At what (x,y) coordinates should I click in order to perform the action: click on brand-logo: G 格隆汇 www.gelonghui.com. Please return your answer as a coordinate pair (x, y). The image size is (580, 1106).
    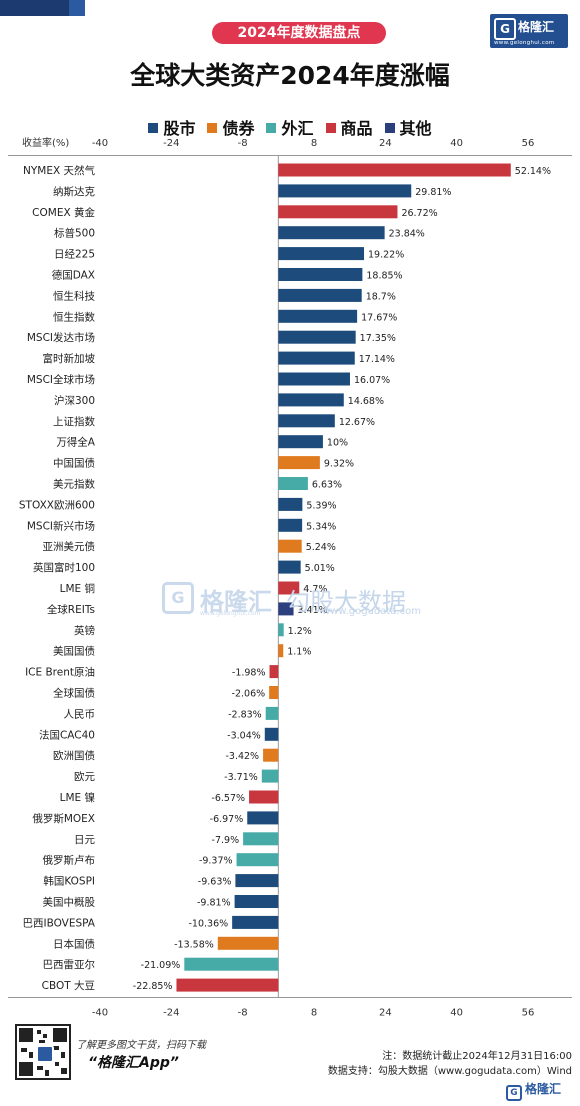
    Looking at the image, I should click on (529, 31).